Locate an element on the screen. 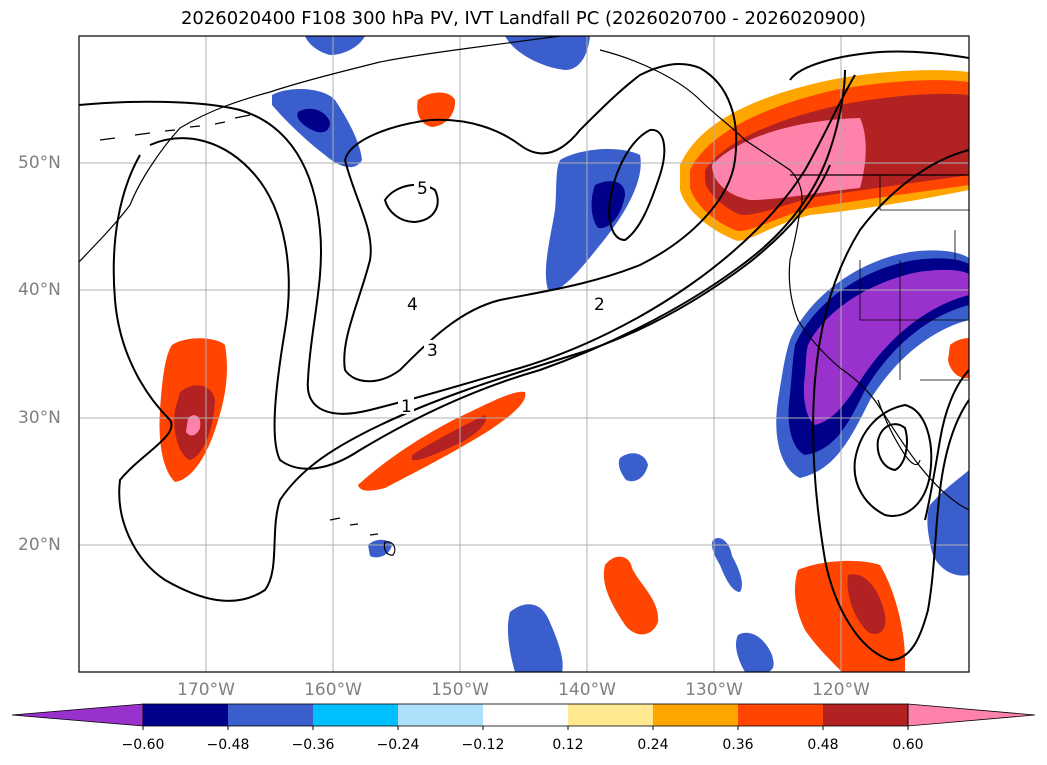  colorbar-tick-label: 0.36 is located at coordinates (738, 745).